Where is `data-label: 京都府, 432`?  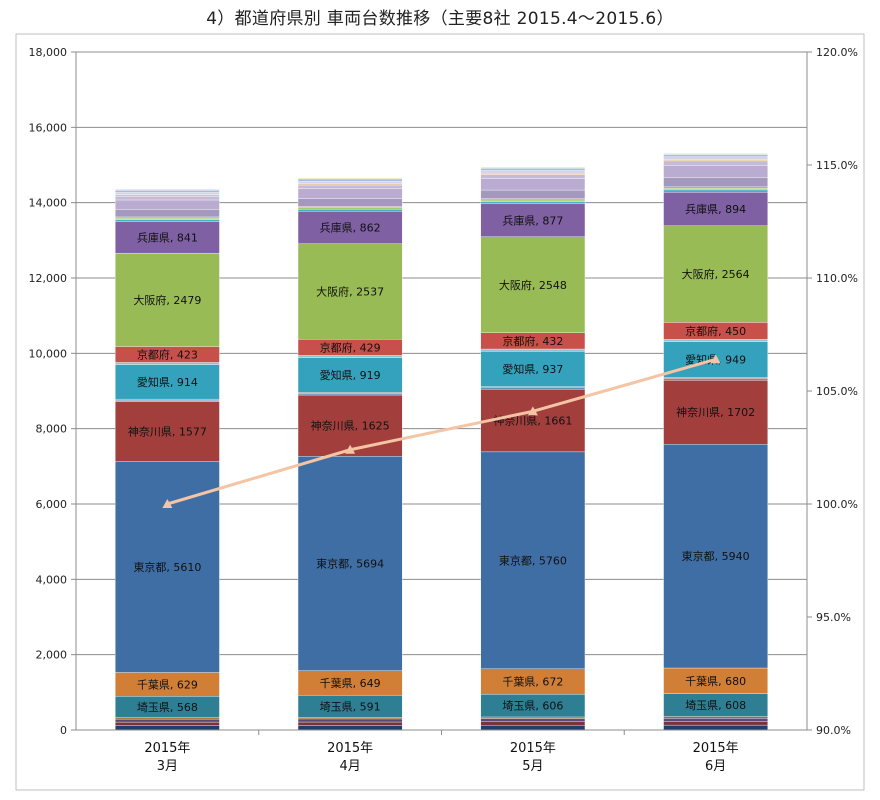
data-label: 京都府, 432 is located at coordinates (532, 341).